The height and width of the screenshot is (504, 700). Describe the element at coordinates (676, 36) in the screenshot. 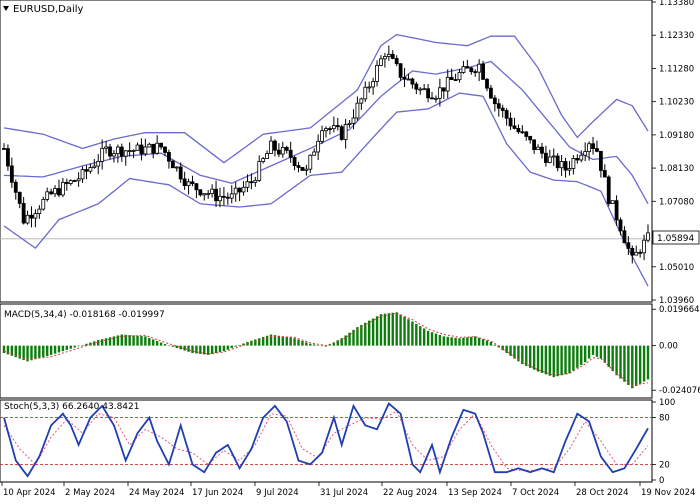

I see `price-tick-label: 1.12330` at that location.